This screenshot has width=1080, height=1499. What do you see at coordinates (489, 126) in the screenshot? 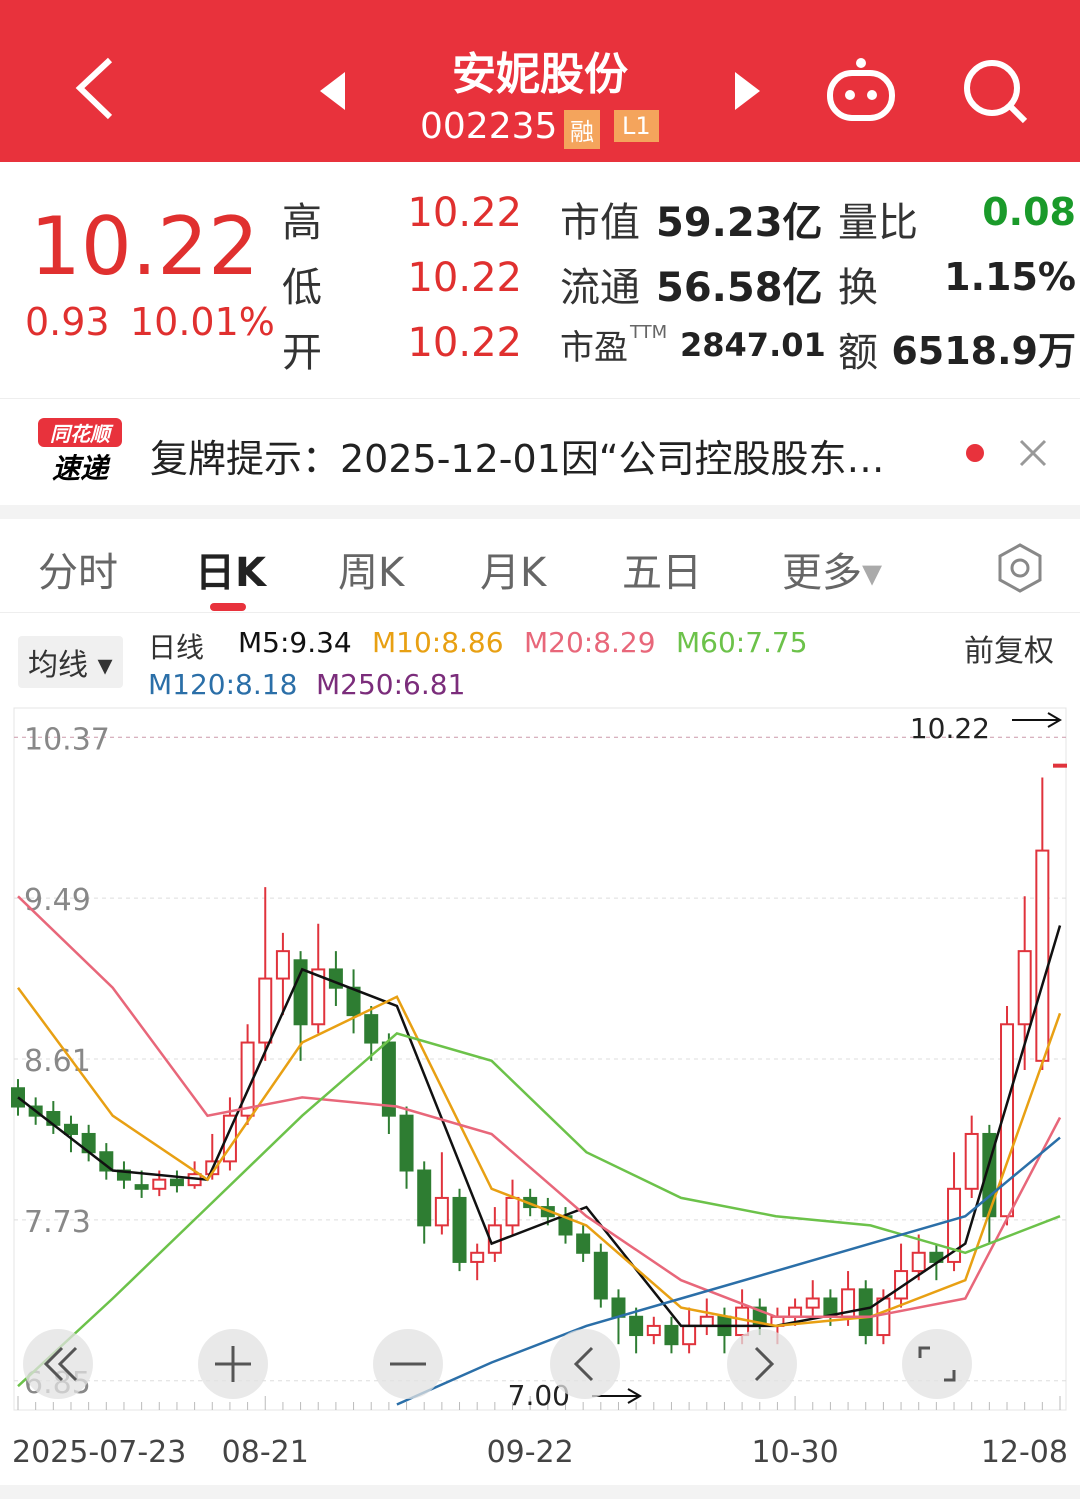
I see `stock-code: 002235` at bounding box center [489, 126].